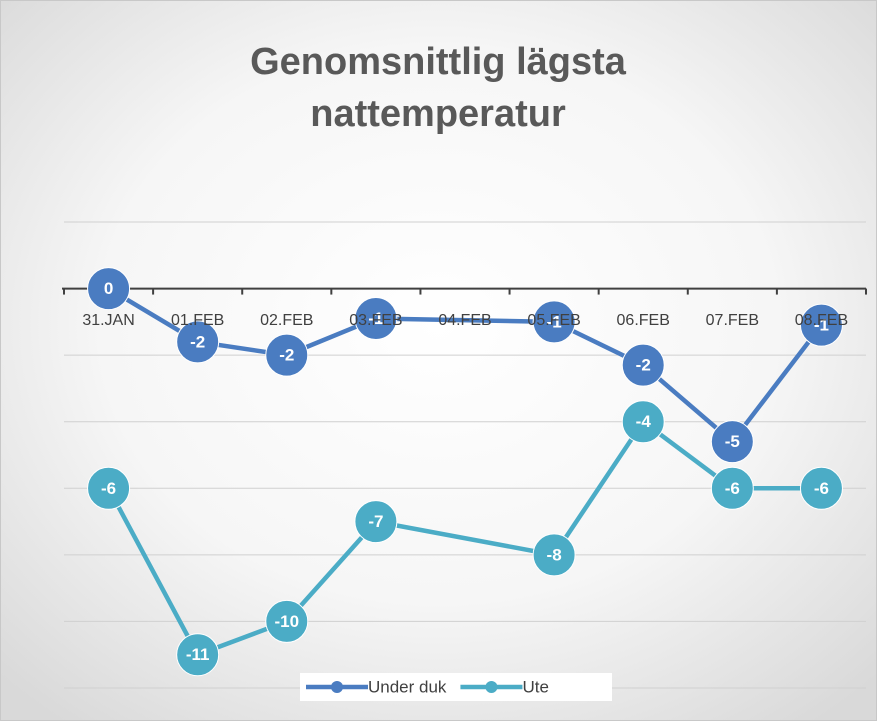 This screenshot has width=877, height=721. Describe the element at coordinates (464, 320) in the screenshot. I see `x-tick-label: 04.FEB` at that location.